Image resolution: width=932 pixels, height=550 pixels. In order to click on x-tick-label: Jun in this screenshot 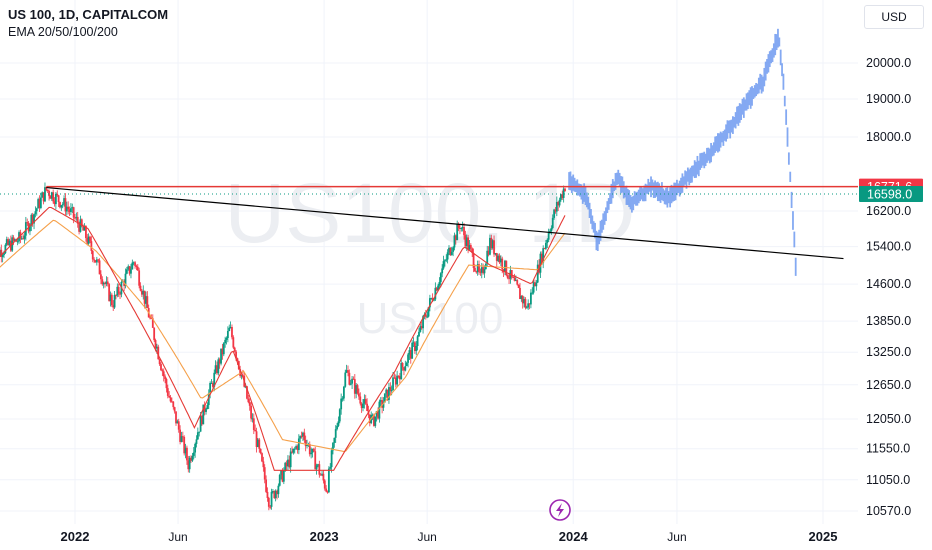, I will do `click(676, 537)`.